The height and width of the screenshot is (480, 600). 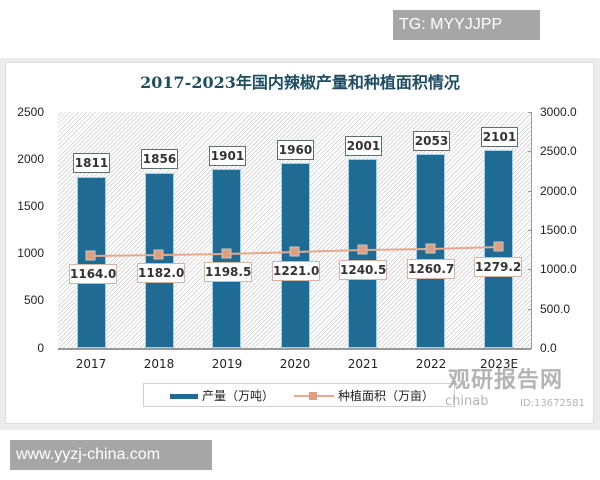 I want to click on x-axis-tick: 2020, so click(x=295, y=364).